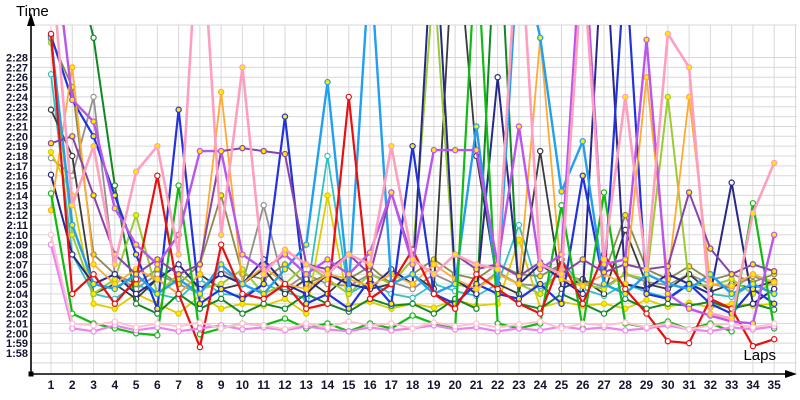  Describe the element at coordinates (17, 68) in the screenshot. I see `y-tick-label: 2:27` at that location.